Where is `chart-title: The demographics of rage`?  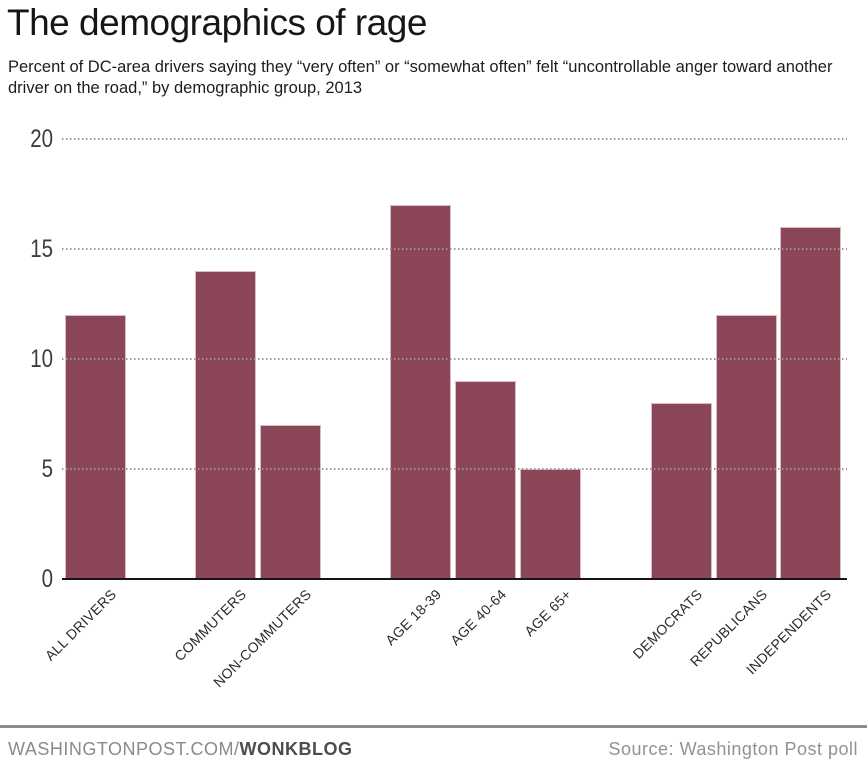 chart-title: The demographics of rage is located at coordinates (217, 22).